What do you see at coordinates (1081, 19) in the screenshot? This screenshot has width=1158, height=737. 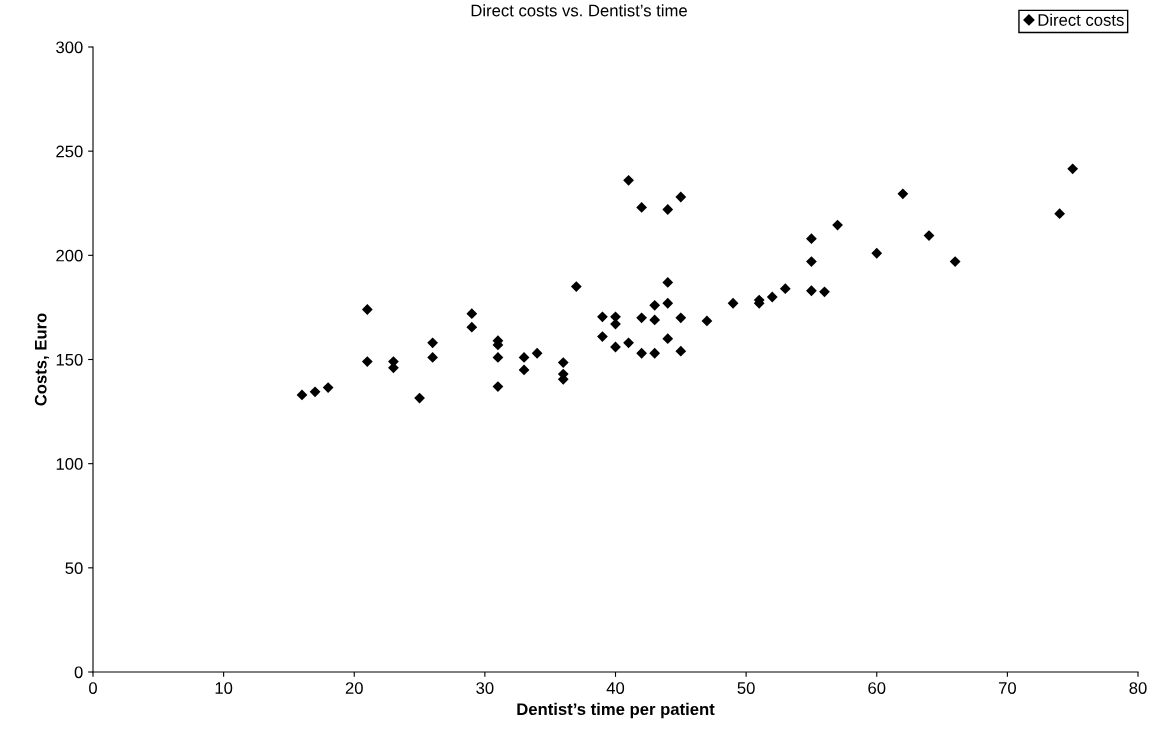 I see `legend-label: Direct costs` at bounding box center [1081, 19].